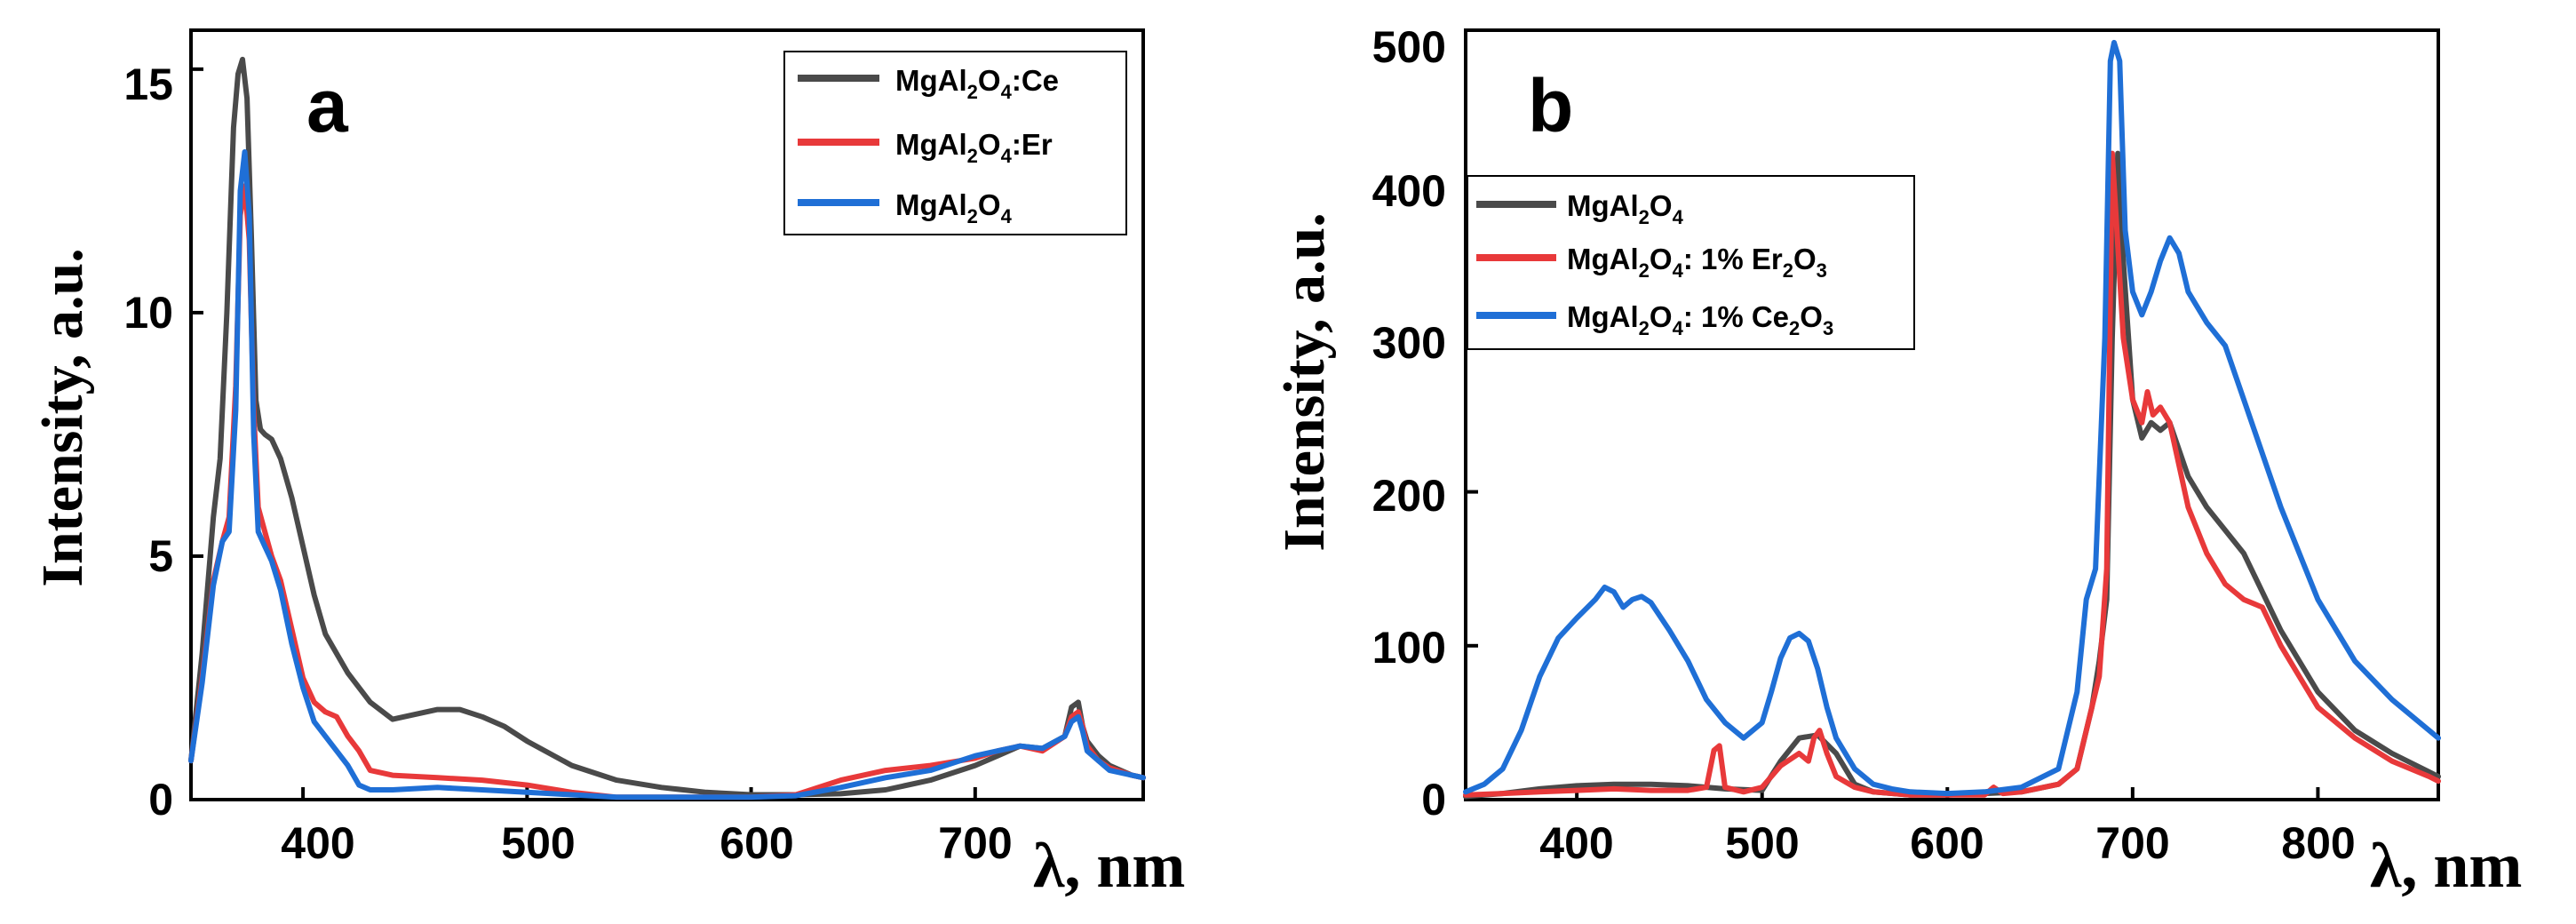 This screenshot has width=2576, height=924. What do you see at coordinates (317, 843) in the screenshot?
I see `x-tick-label-a: 400` at bounding box center [317, 843].